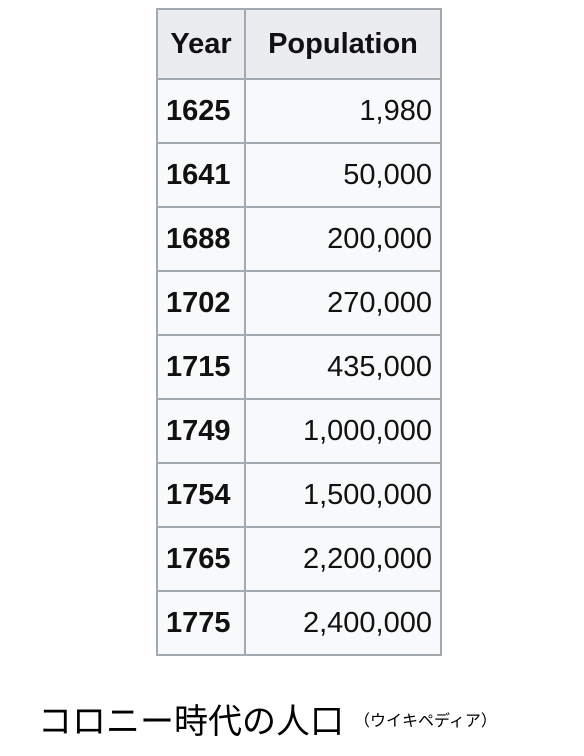 The height and width of the screenshot is (756, 584). Describe the element at coordinates (201, 495) in the screenshot. I see `year-cell: 1754` at that location.